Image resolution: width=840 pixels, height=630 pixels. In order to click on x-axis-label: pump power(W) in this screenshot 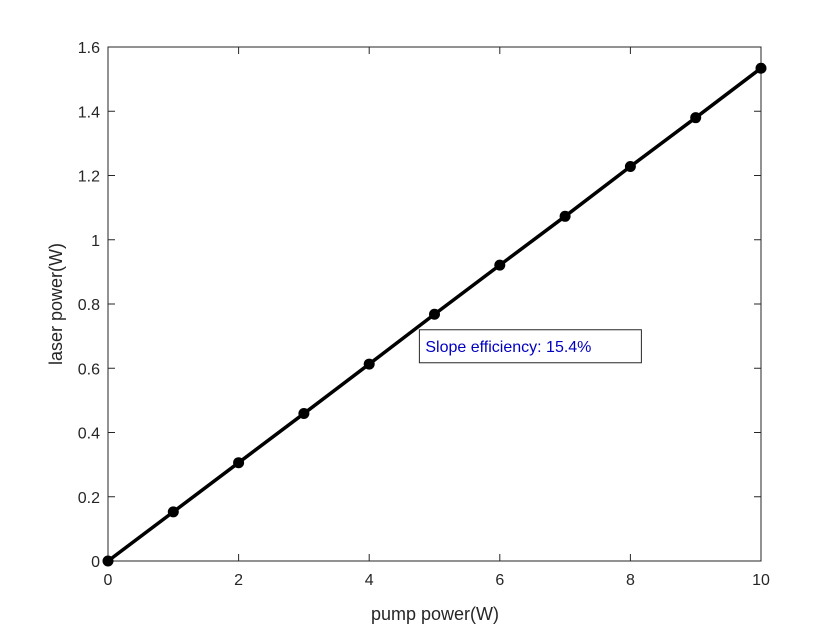, I will do `click(435, 614)`.